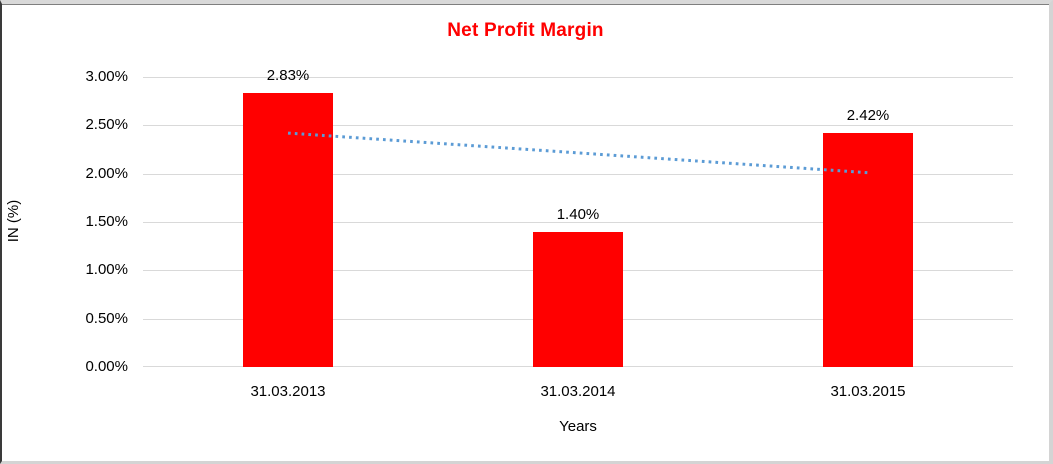 Image resolution: width=1053 pixels, height=464 pixels. I want to click on y-tick-label: 0.00%, so click(106, 366).